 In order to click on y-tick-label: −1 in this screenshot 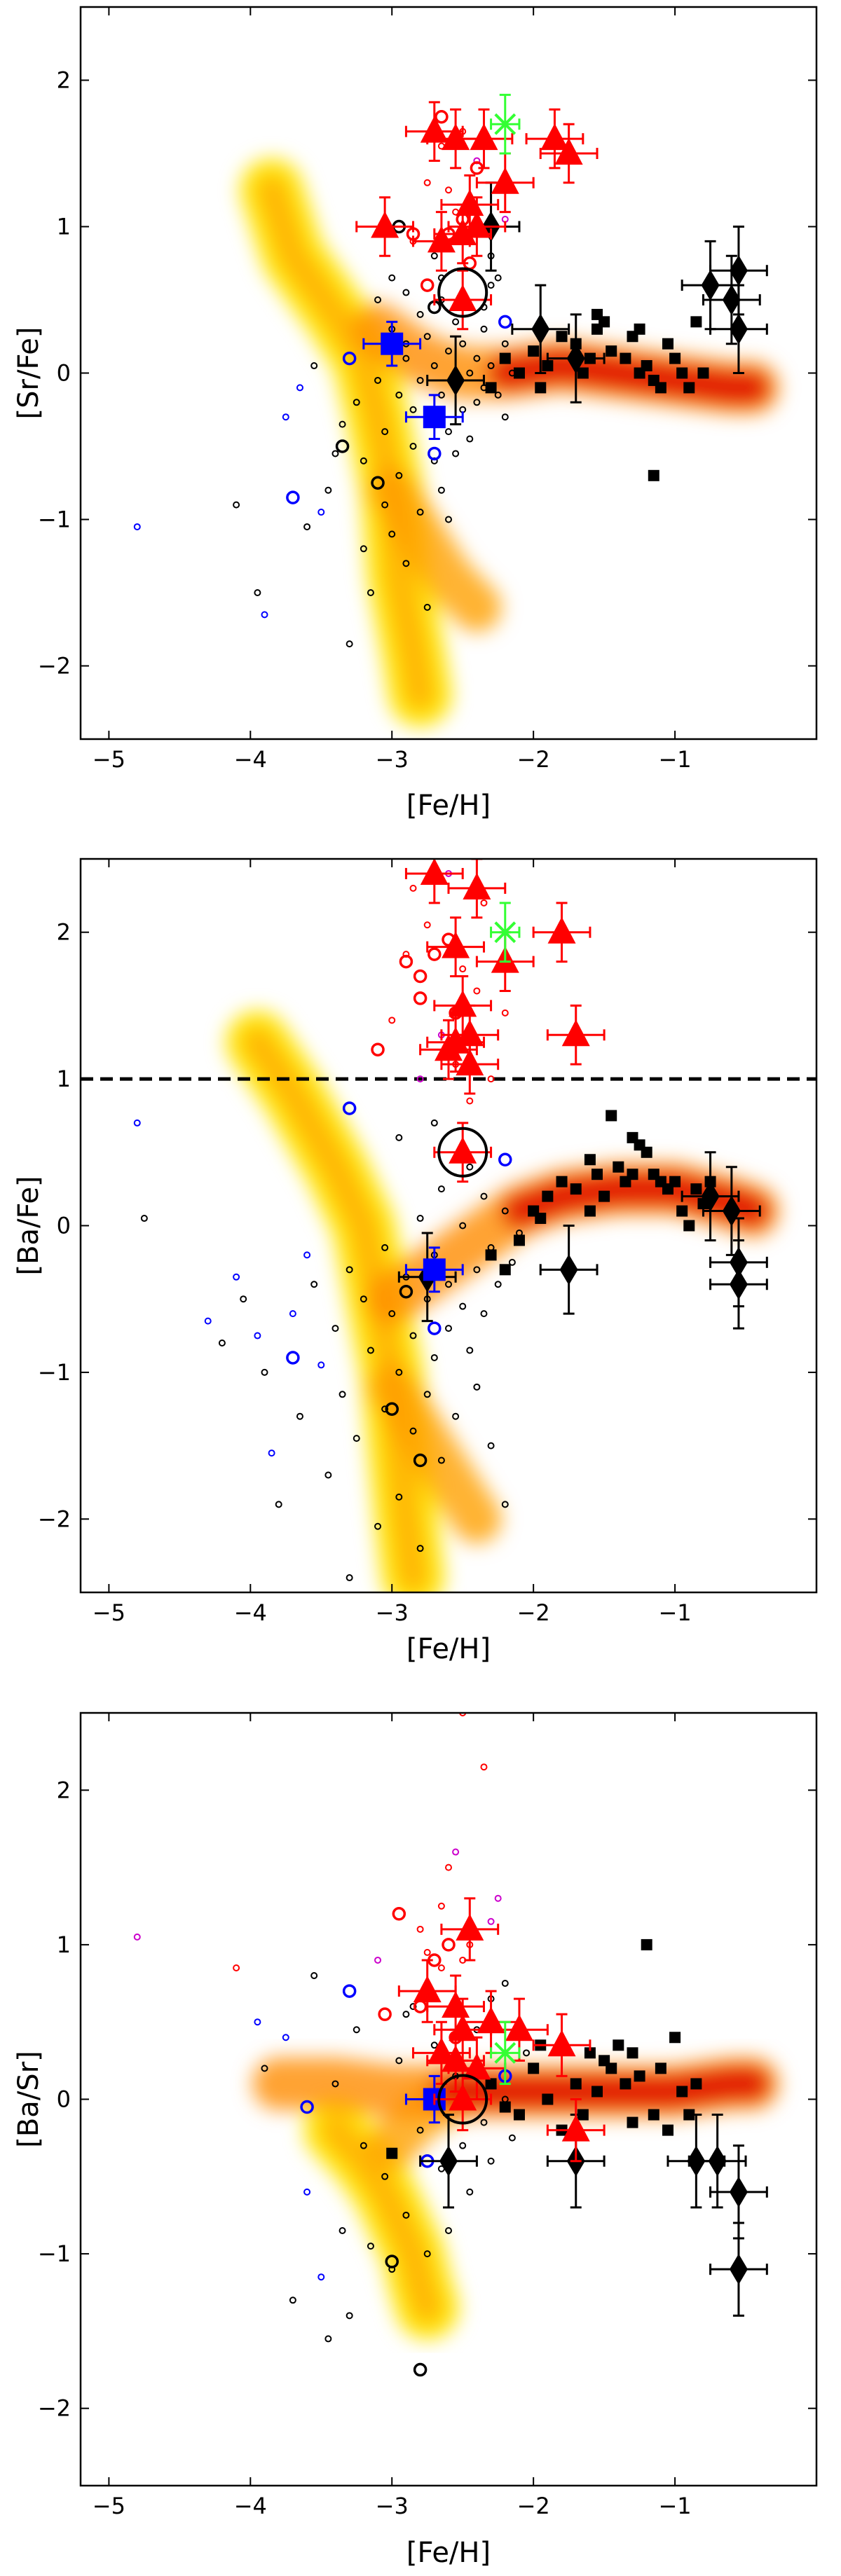, I will do `click(54, 520)`.